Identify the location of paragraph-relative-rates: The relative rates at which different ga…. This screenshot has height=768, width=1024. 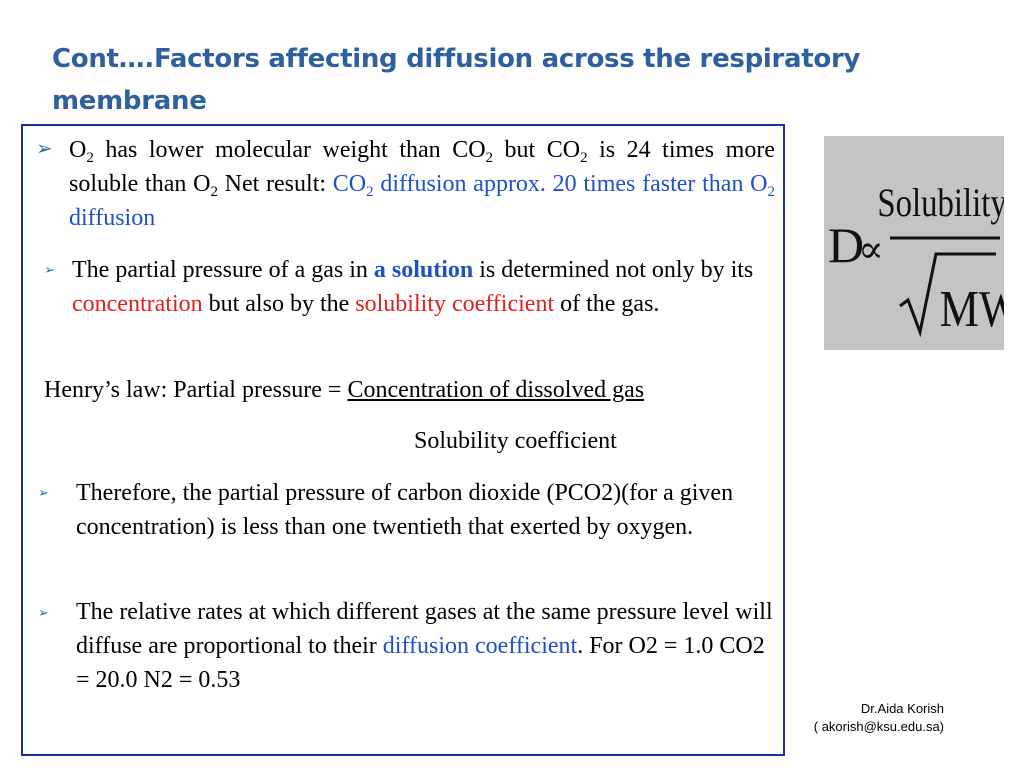
(424, 646).